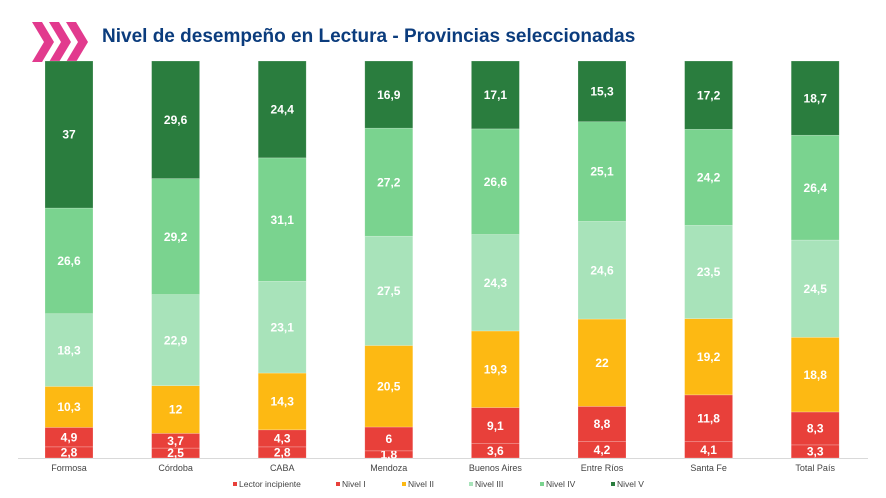 This screenshot has width=886, height=498. What do you see at coordinates (282, 468) in the screenshot?
I see `category-label: CABA` at bounding box center [282, 468].